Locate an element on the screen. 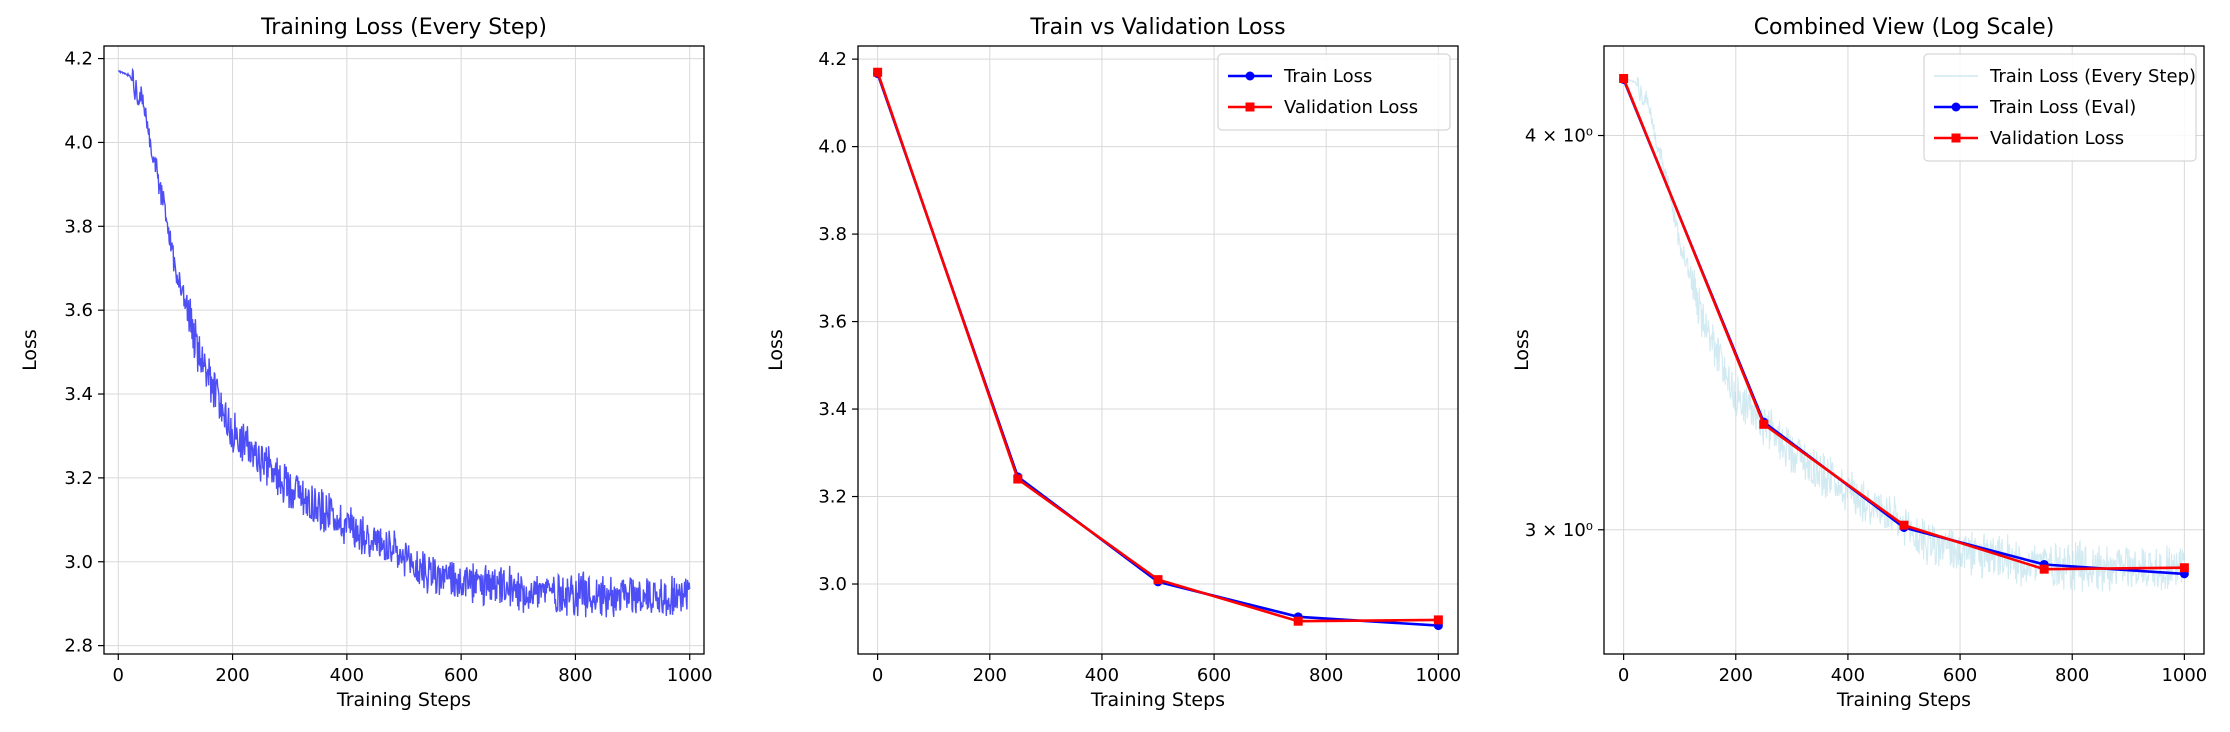 The image size is (2230, 732). y-tick-label: 2.8 is located at coordinates (78, 646).